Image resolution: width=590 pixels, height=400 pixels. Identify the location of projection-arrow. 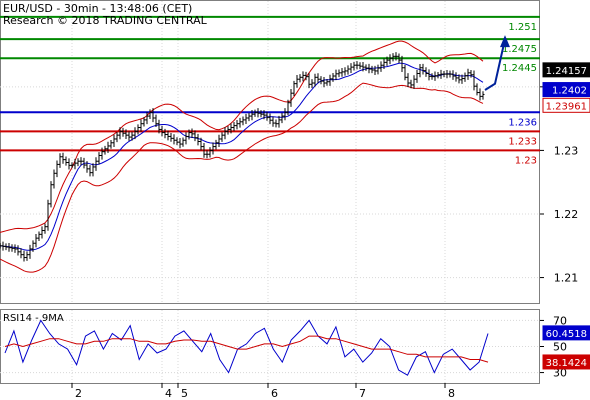
(497, 63).